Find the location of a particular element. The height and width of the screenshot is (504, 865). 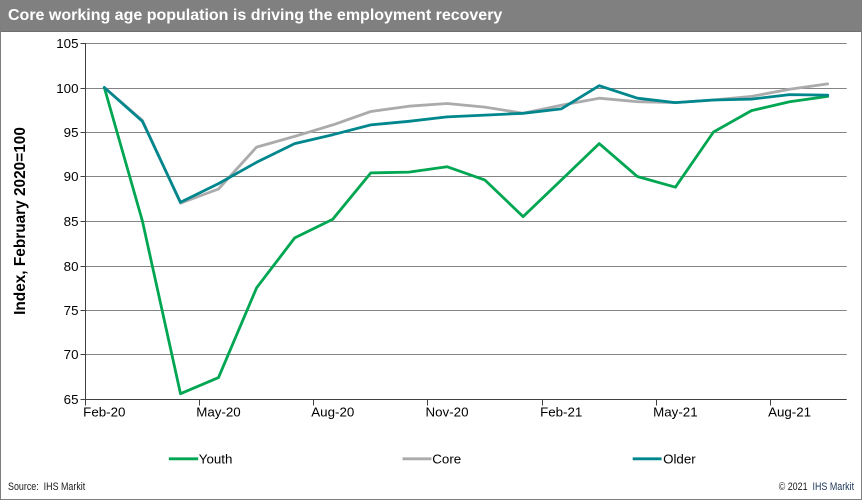

svg-text: May-20 is located at coordinates (218, 412).